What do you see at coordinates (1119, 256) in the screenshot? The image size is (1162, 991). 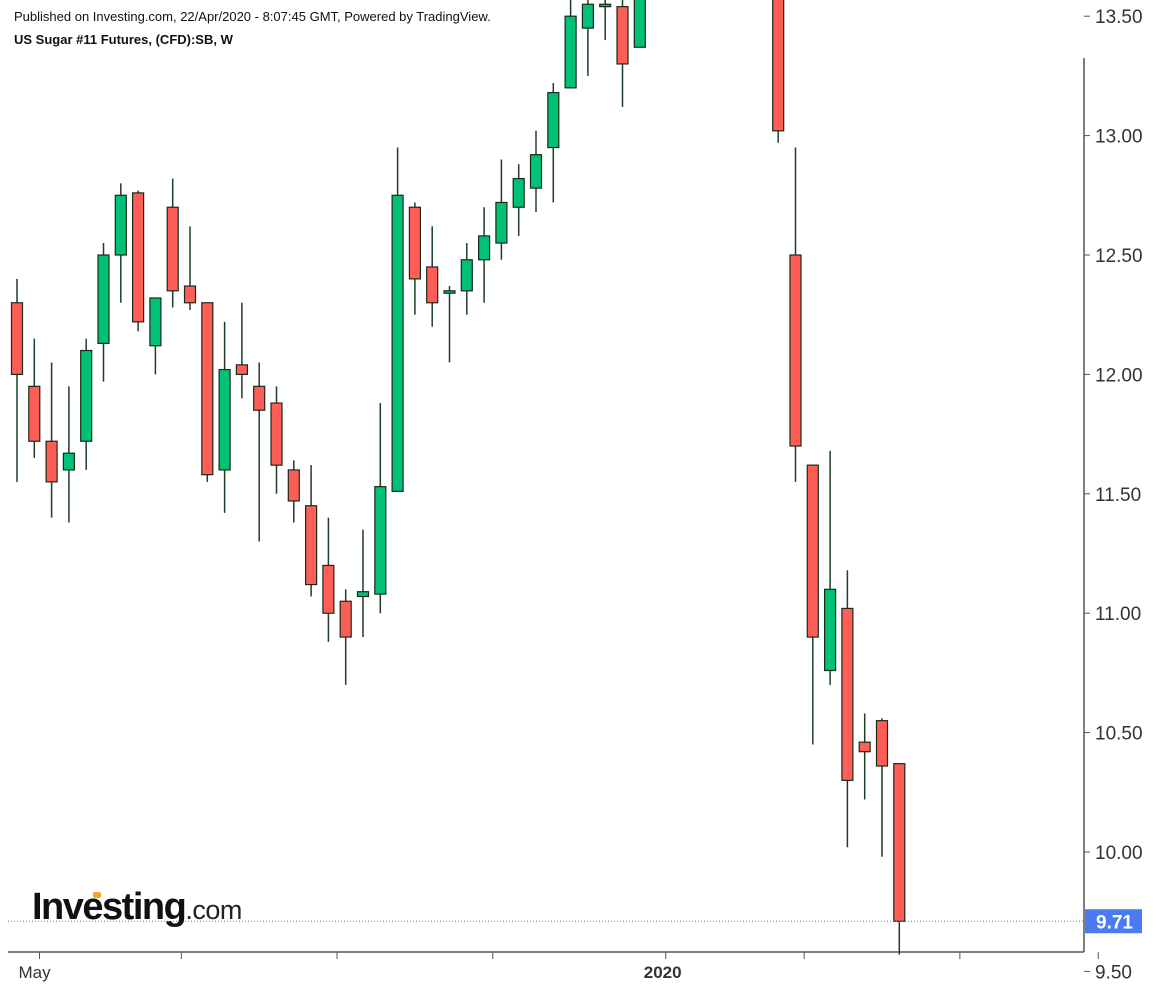 I see `price-tick-label: 12.50` at bounding box center [1119, 256].